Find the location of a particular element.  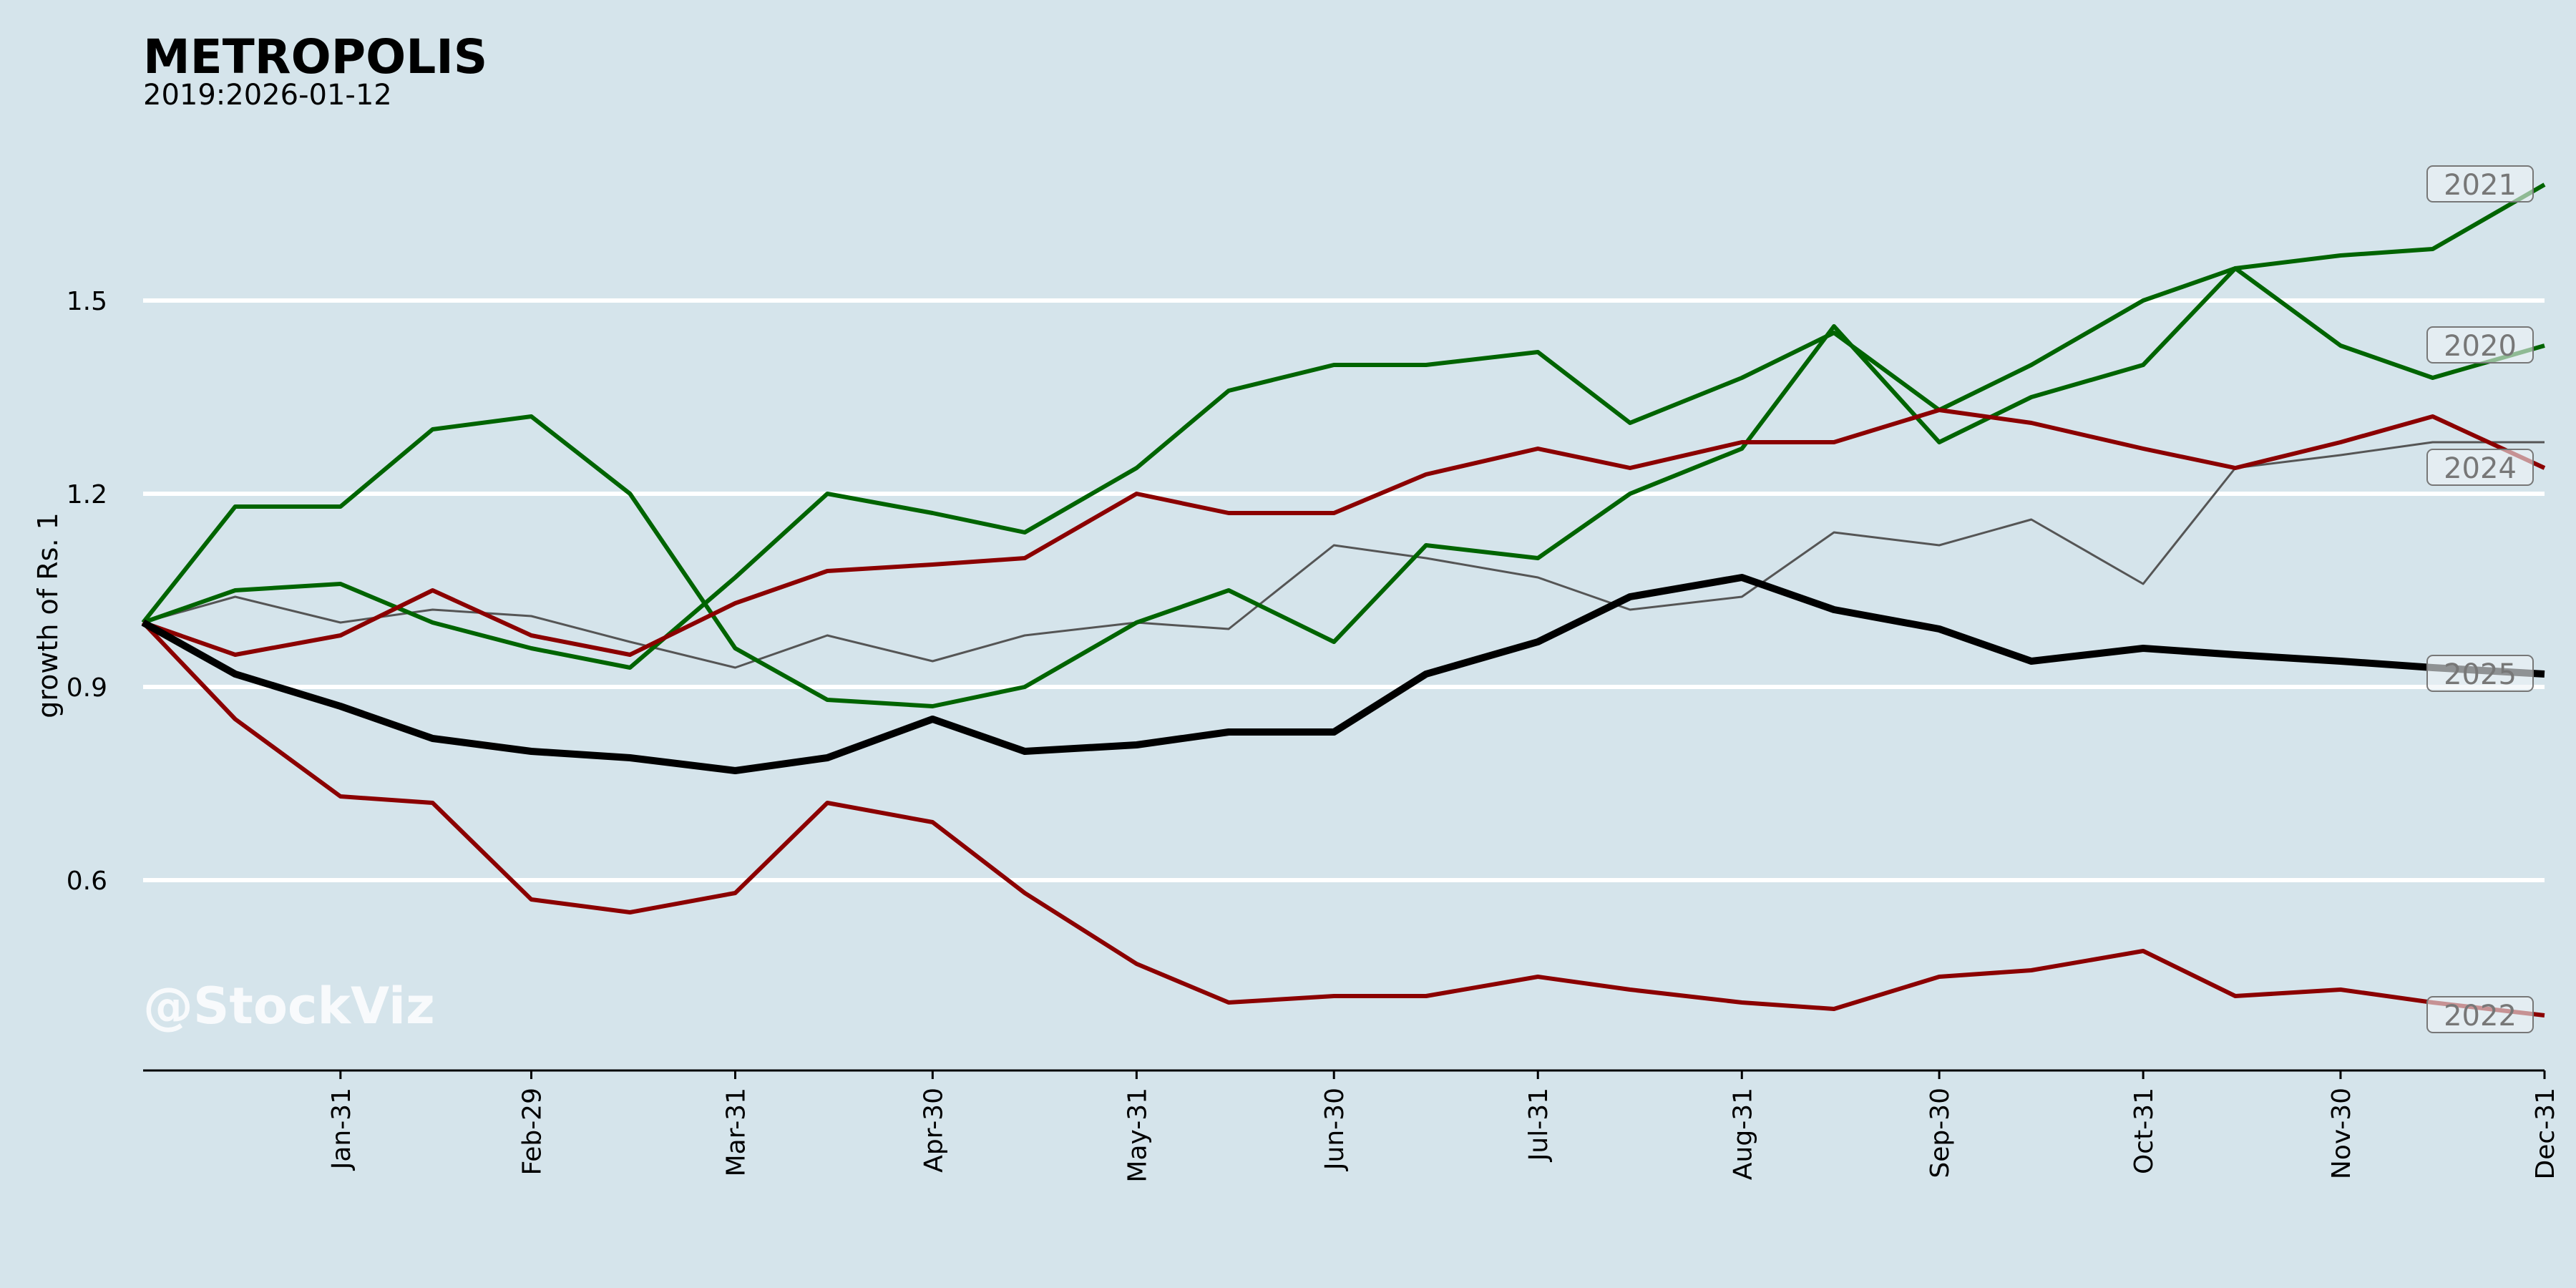

x-tick-label: Dec-31 is located at coordinates (2545, 1133).